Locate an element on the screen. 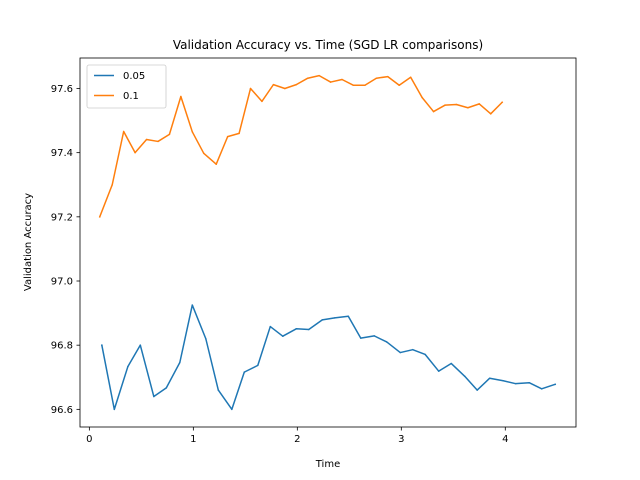  x-tick-label: 2 is located at coordinates (297, 439).